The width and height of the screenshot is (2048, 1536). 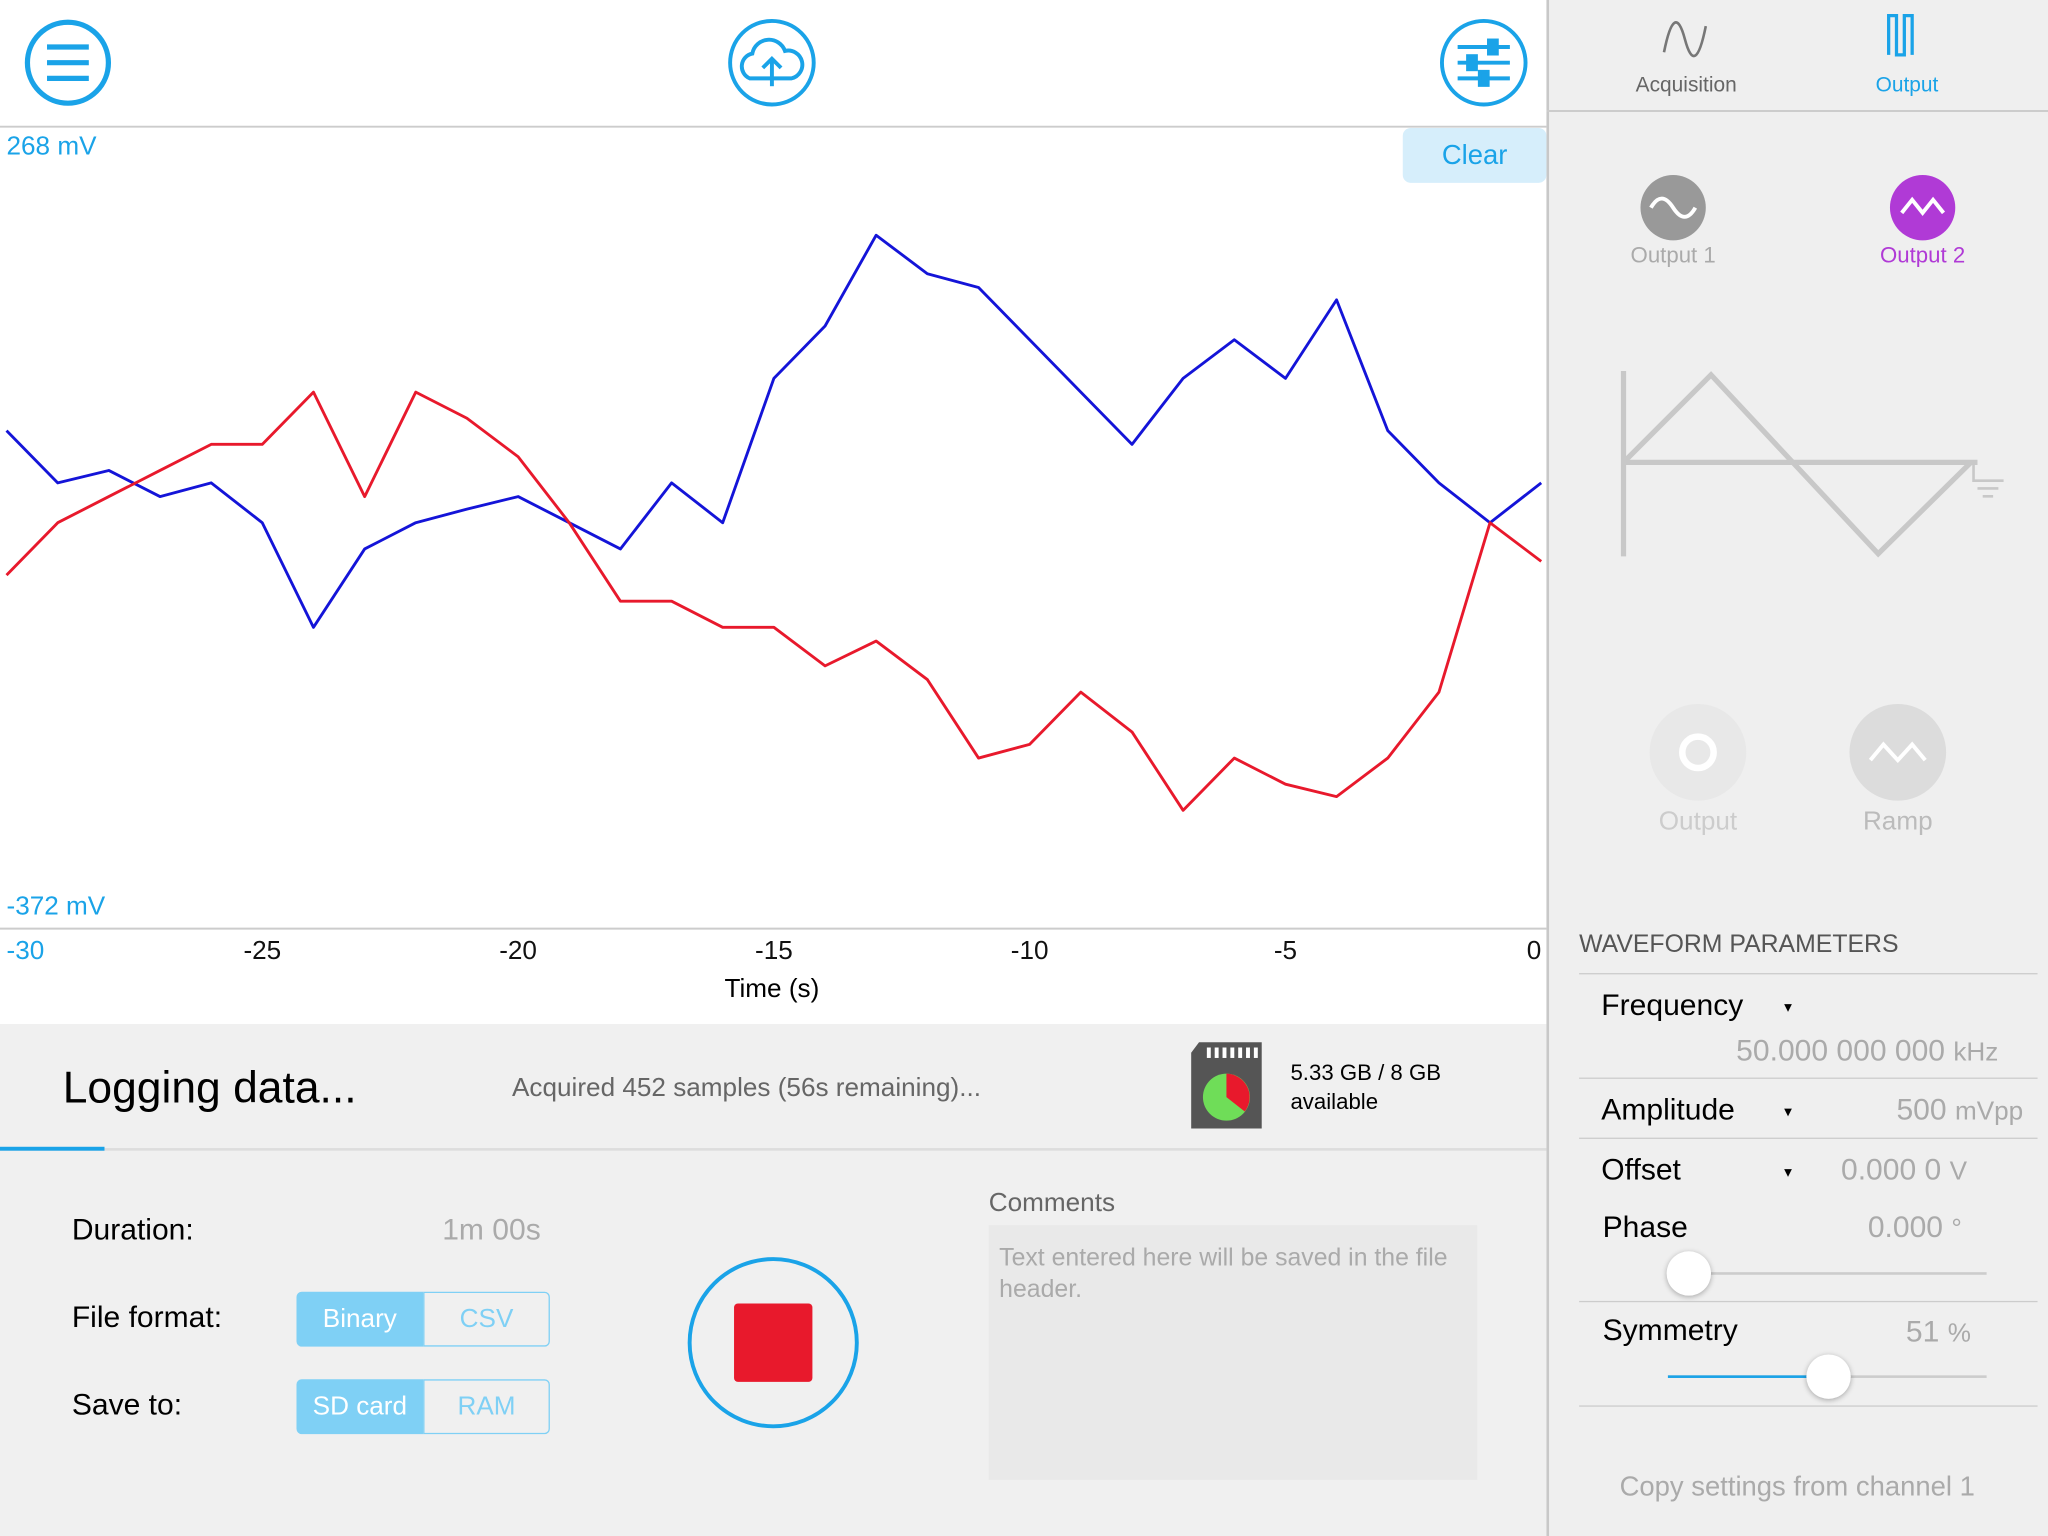 What do you see at coordinates (1898, 752) in the screenshot?
I see `ramp-button` at bounding box center [1898, 752].